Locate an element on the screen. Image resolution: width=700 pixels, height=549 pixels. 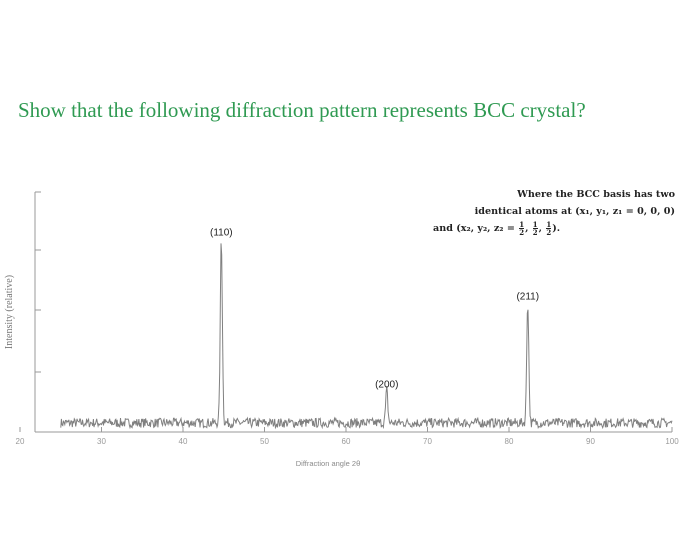
x-tick-label: 90 is located at coordinates (590, 441).